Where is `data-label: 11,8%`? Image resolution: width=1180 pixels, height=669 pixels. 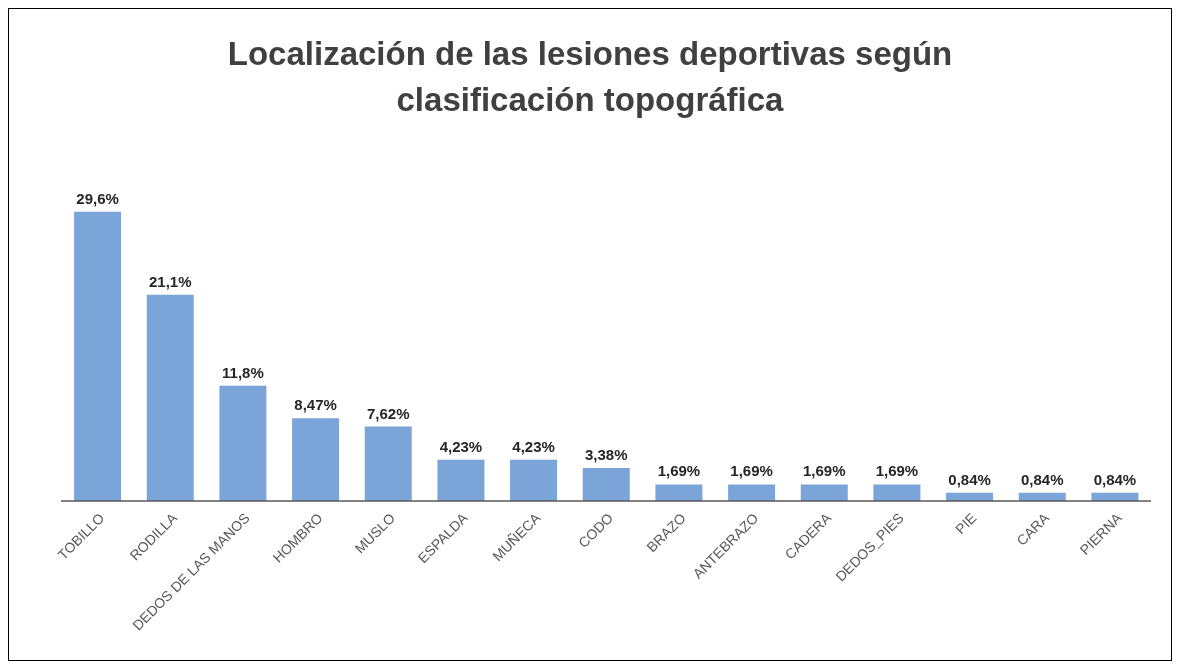 data-label: 11,8% is located at coordinates (243, 372).